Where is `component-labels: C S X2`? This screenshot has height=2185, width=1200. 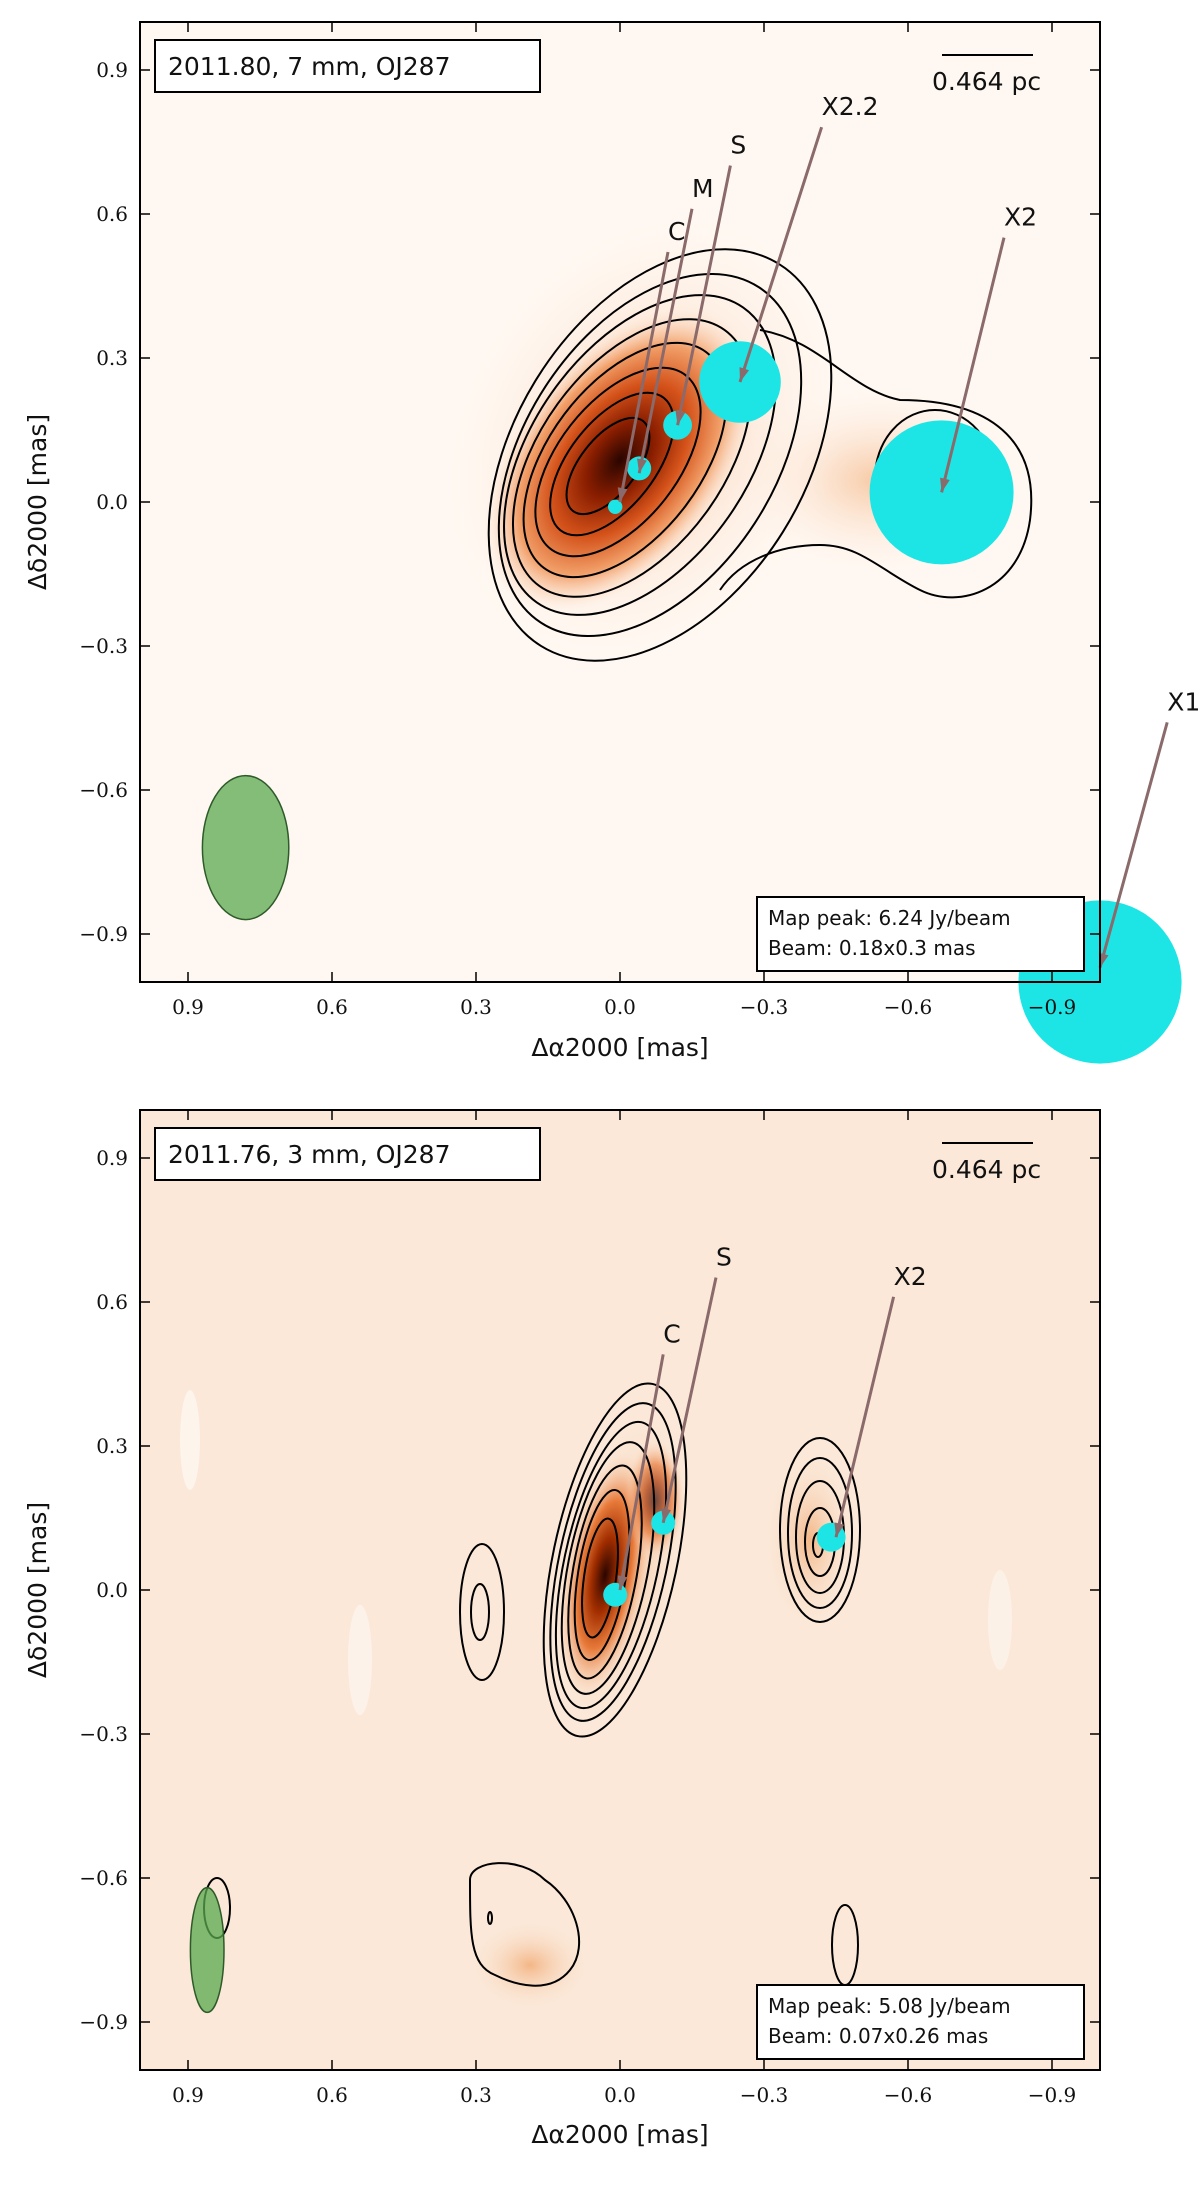 component-labels: C S X2 is located at coordinates (772, 1417).